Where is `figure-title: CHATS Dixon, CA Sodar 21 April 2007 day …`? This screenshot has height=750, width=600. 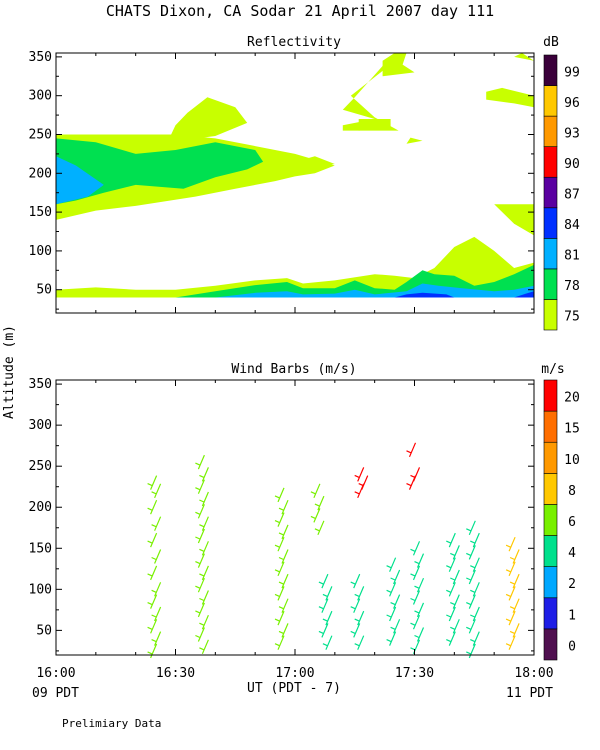 figure-title: CHATS Dixon, CA Sodar 21 April 2007 day … is located at coordinates (300, 11).